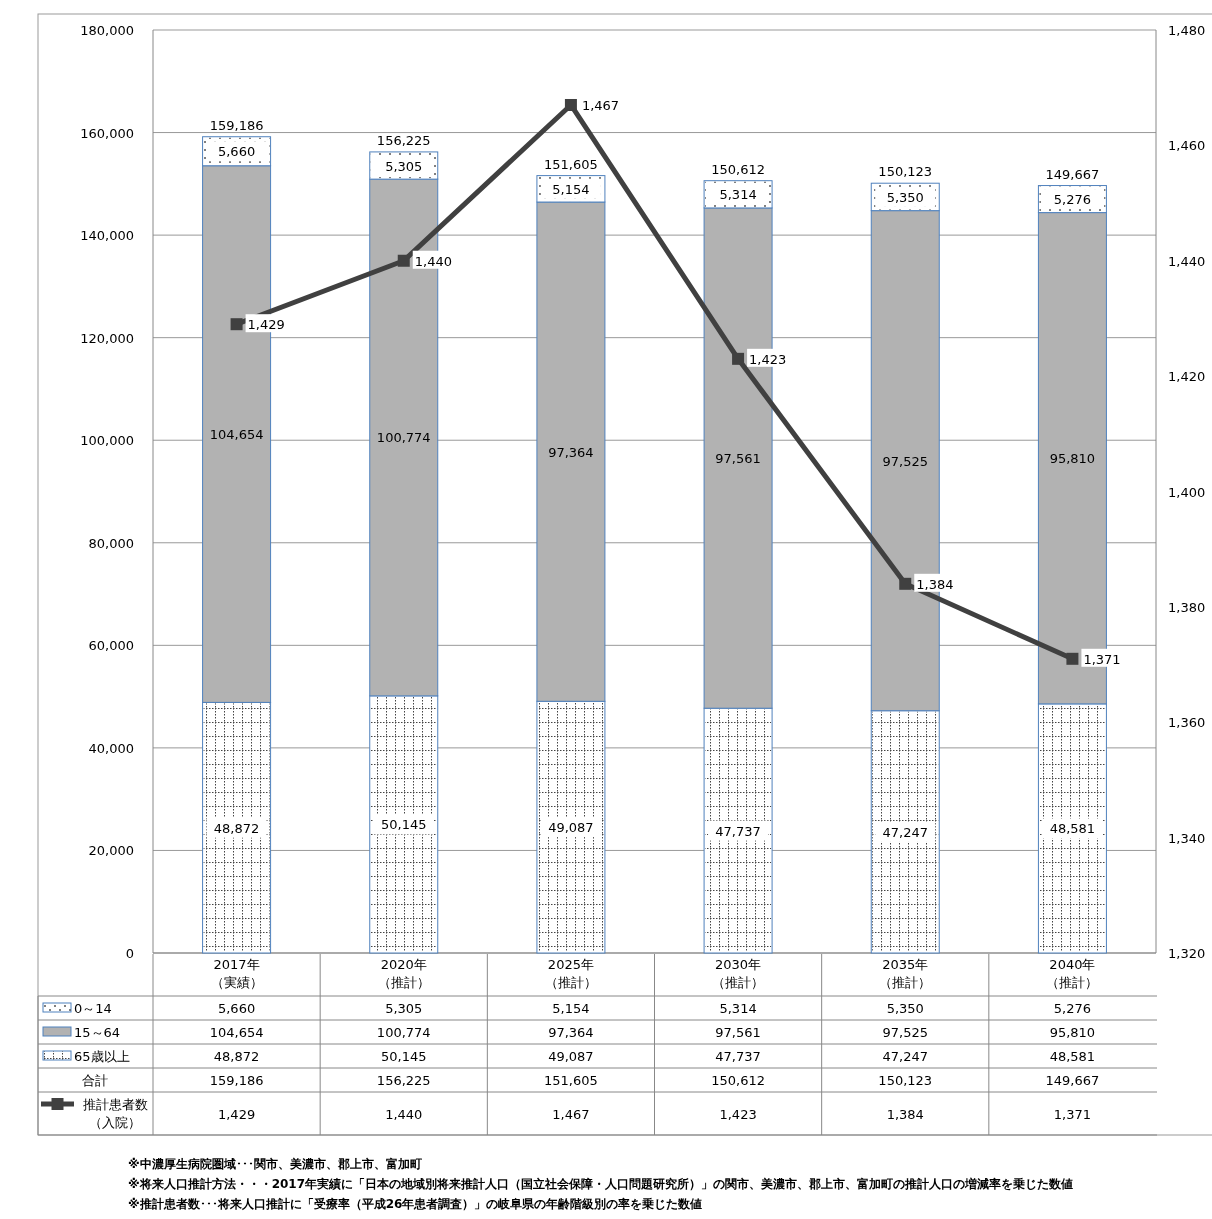 The height and width of the screenshot is (1219, 1212). Describe the element at coordinates (236, 152) in the screenshot. I see `text: 5,660` at that location.